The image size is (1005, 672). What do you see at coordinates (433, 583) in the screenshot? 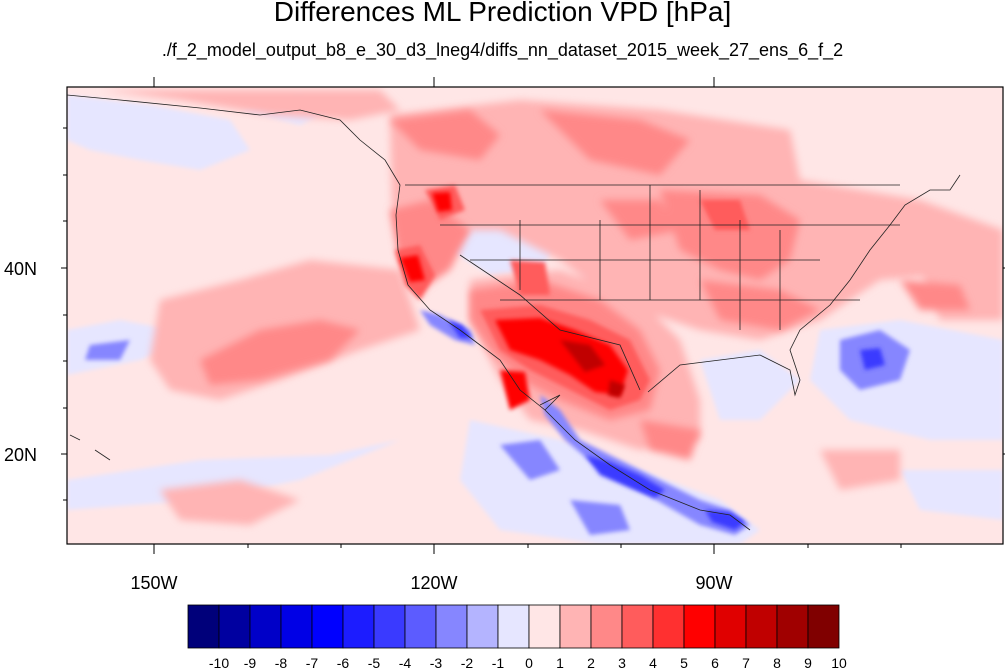
I see `lon-label-120w: 120W` at bounding box center [433, 583].